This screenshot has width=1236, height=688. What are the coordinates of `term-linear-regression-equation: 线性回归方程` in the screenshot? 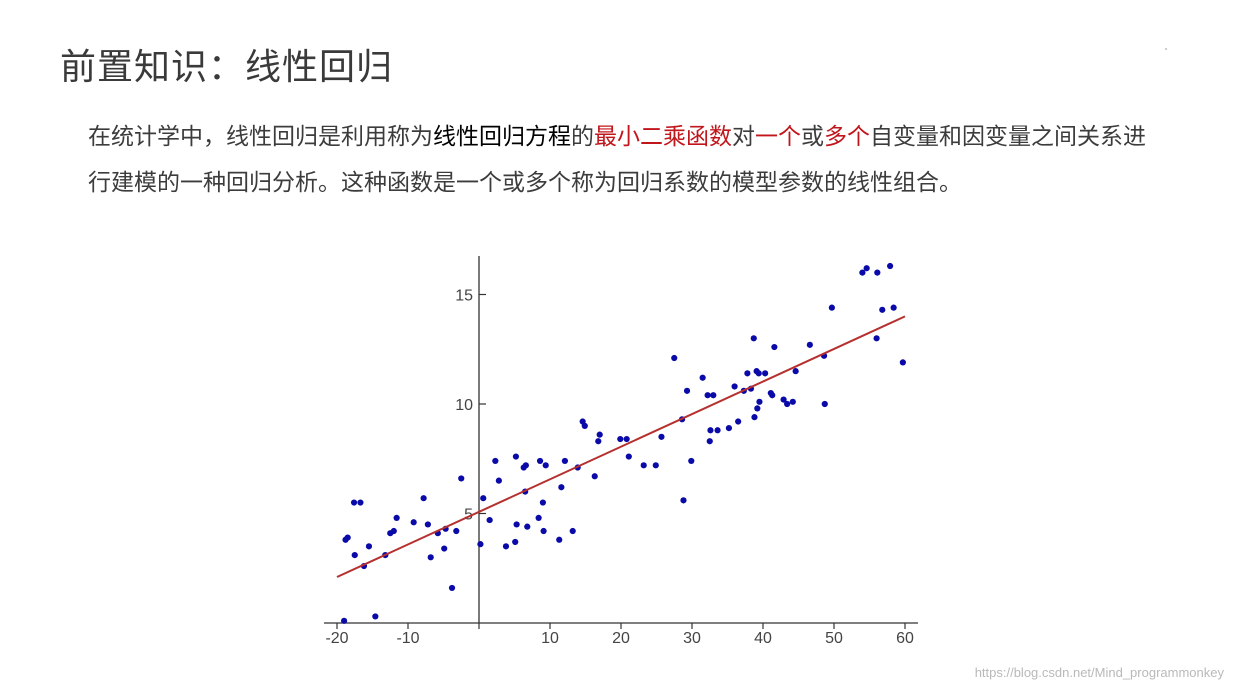 It's located at (502, 137).